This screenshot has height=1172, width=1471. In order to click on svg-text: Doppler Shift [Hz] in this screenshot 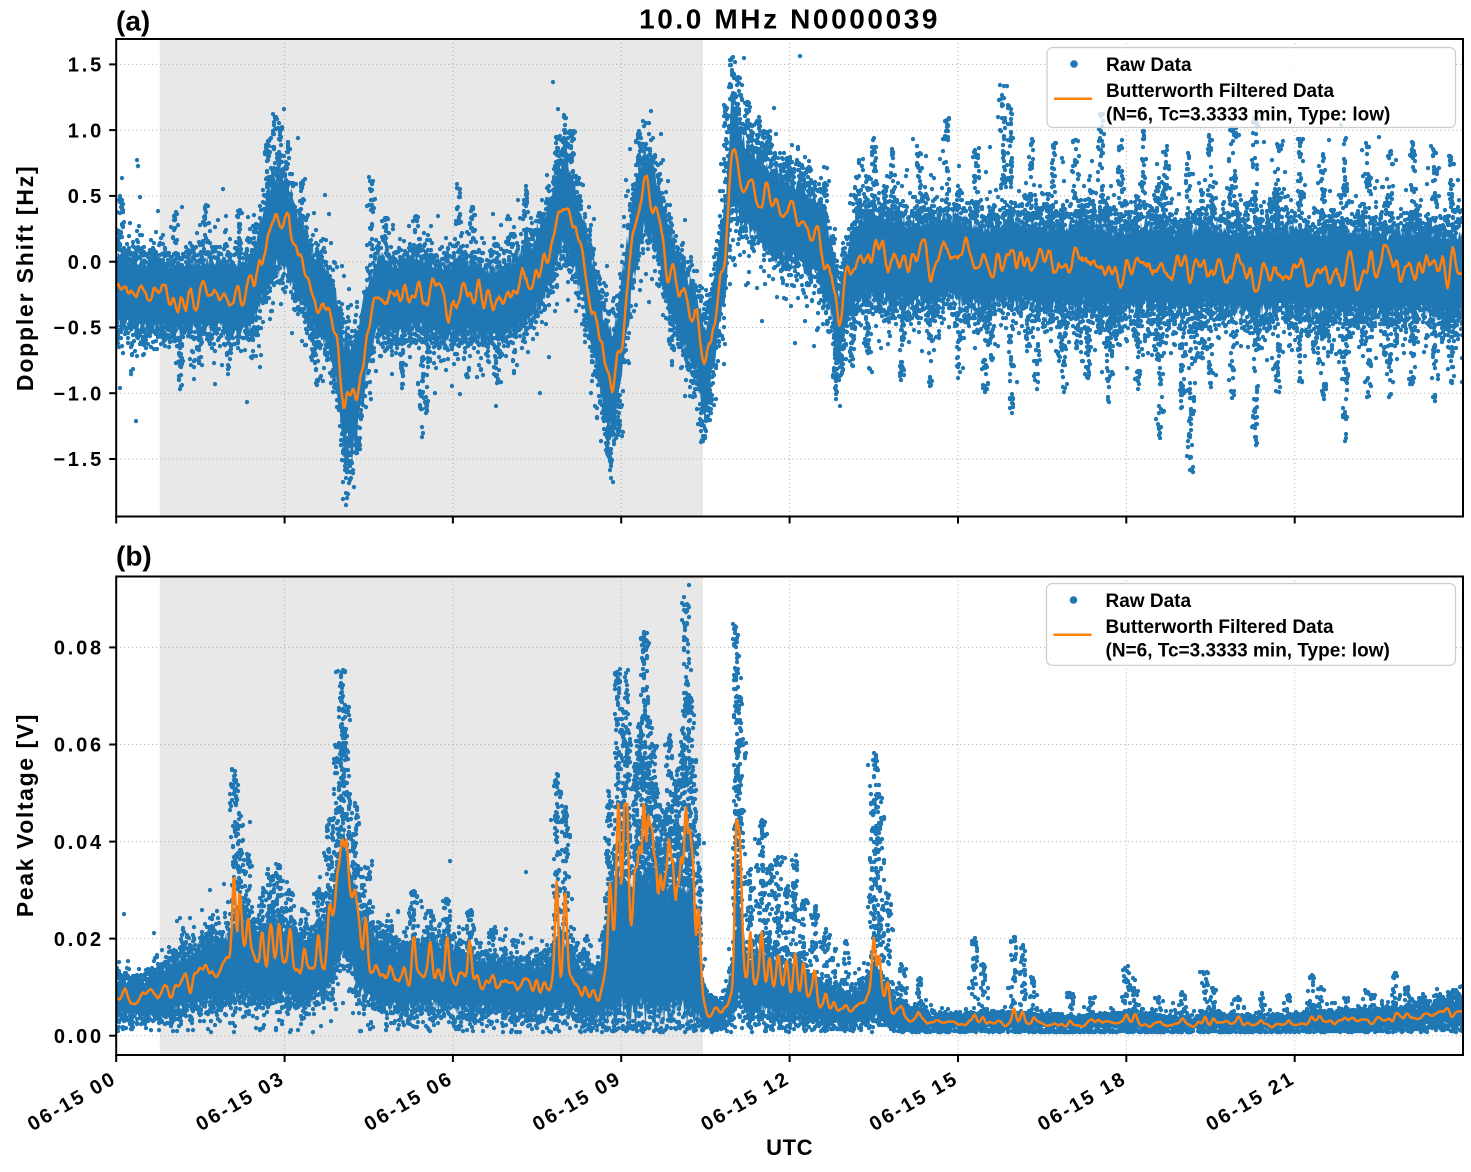, I will do `click(25, 277)`.